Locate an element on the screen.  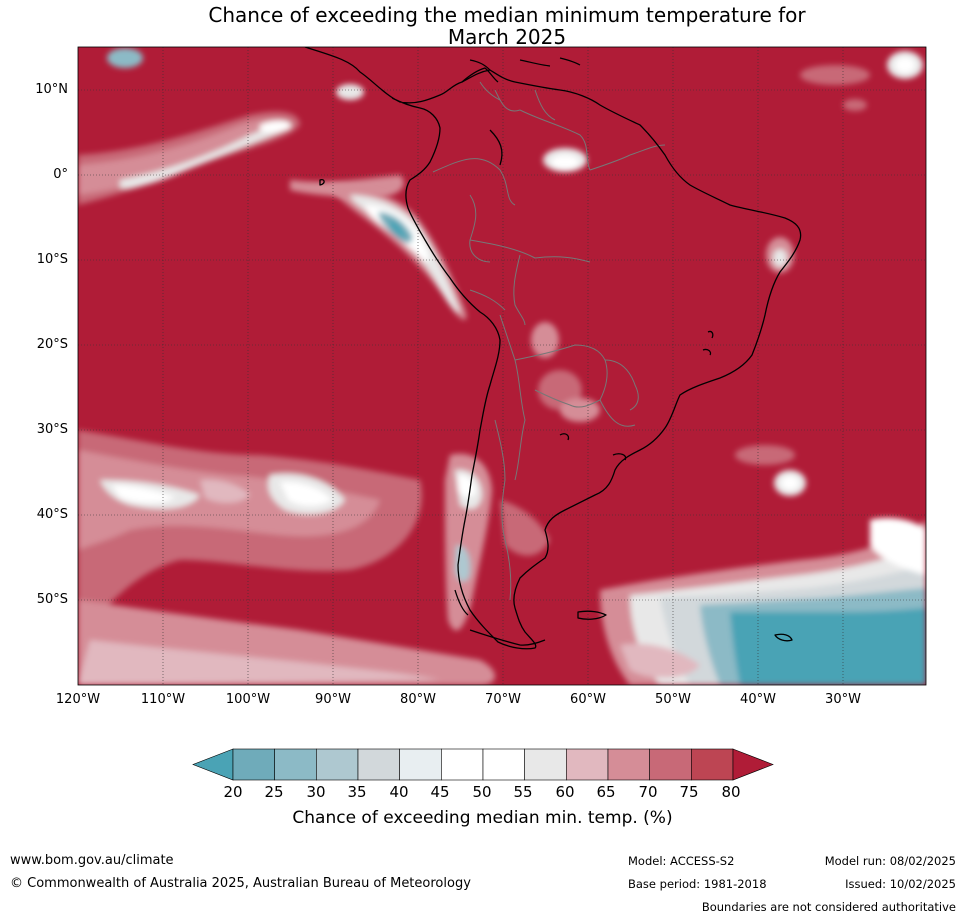
lon-label-70w: 70°W is located at coordinates (503, 699).